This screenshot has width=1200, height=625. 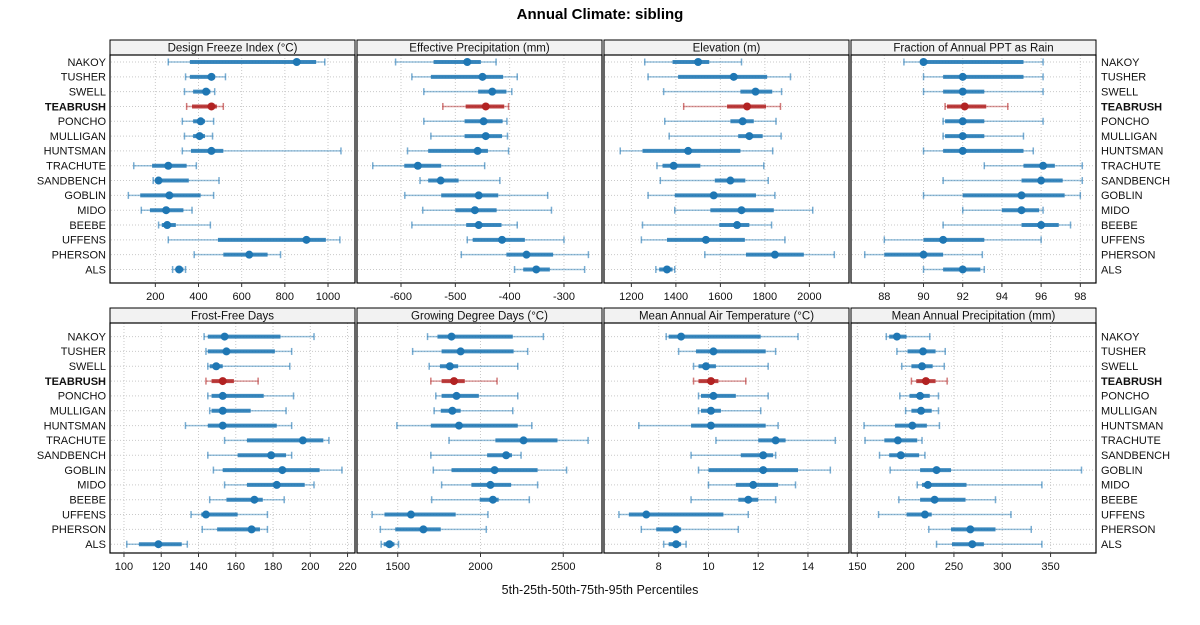 What do you see at coordinates (974, 317) in the screenshot?
I see `panel-title: Mean Annual Precipitation (mm)` at bounding box center [974, 317].